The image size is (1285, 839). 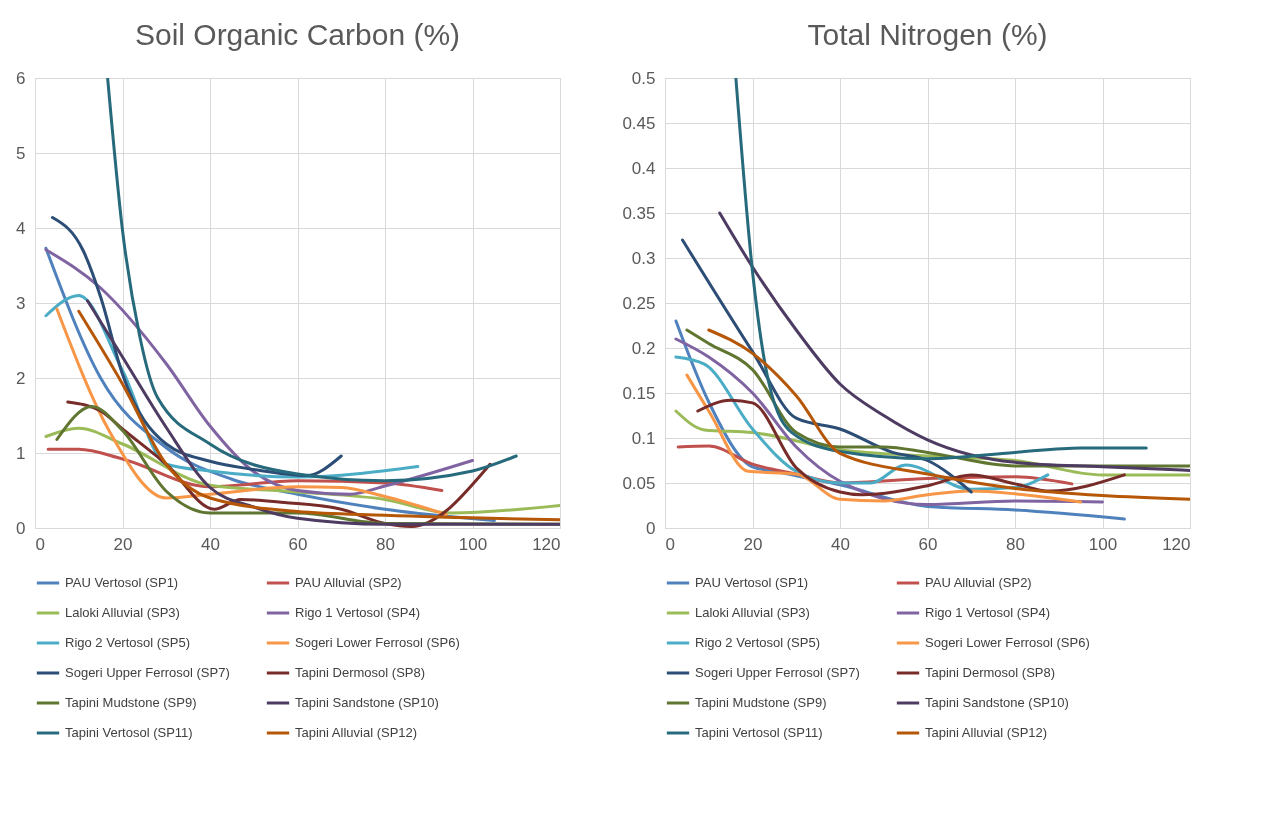 What do you see at coordinates (639, 213) in the screenshot?
I see `y-tick-label: 0.35` at bounding box center [639, 213].